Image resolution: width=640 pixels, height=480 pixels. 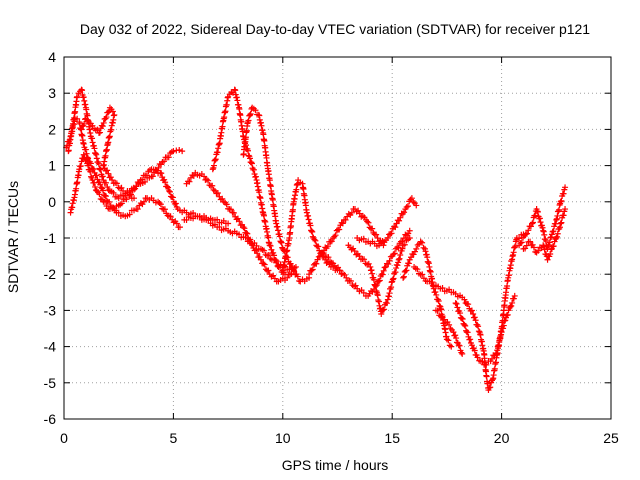 What do you see at coordinates (542, 218) in the screenshot?
I see `series-sat-r` at bounding box center [542, 218].